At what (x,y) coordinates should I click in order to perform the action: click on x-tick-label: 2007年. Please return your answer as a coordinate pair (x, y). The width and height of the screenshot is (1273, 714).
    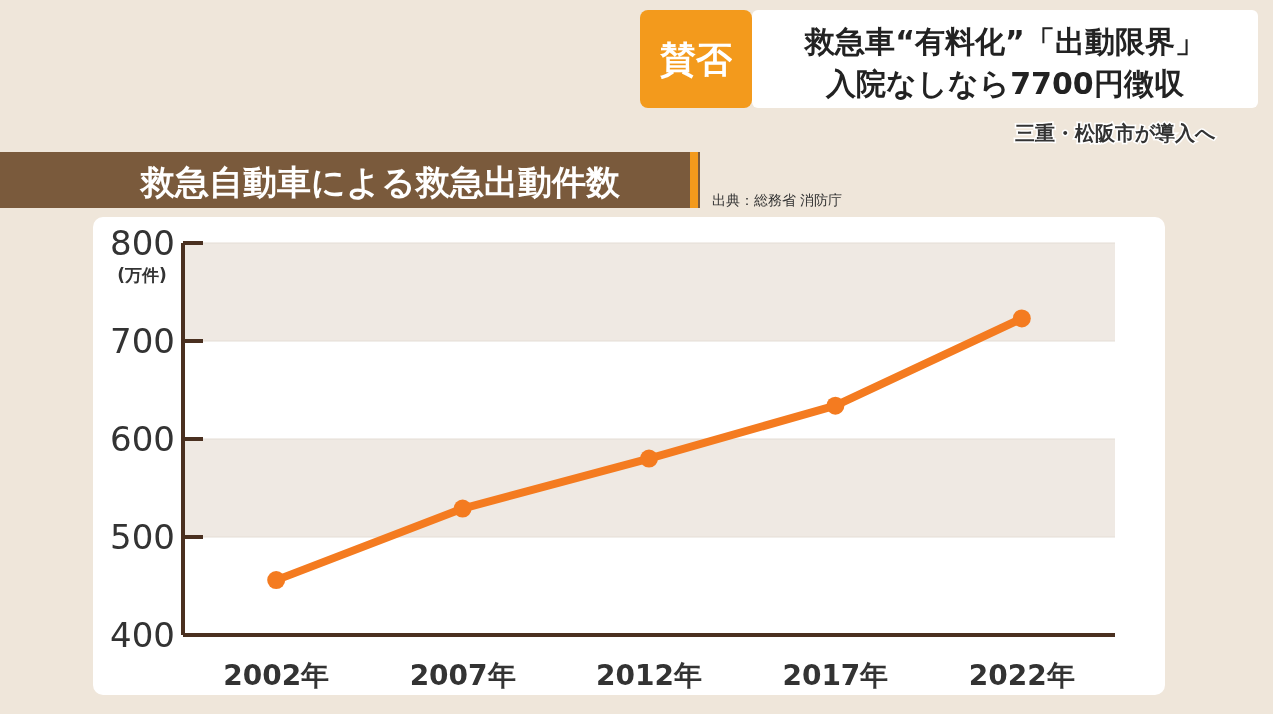
    Looking at the image, I should click on (462, 675).